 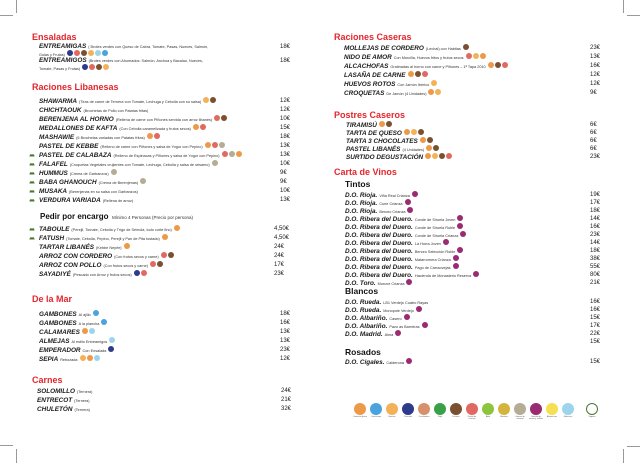 I want to click on crustaceos-allergen-icon, so click(x=104, y=321).